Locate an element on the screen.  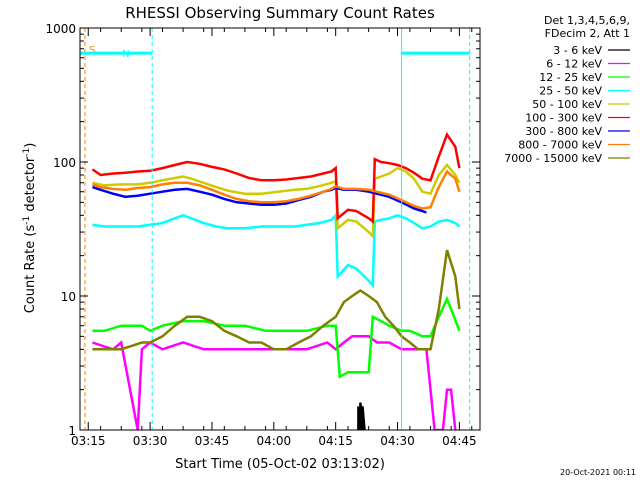
x-axis-label: Start Time (05-Oct-02 03:13:02) is located at coordinates (280, 464).